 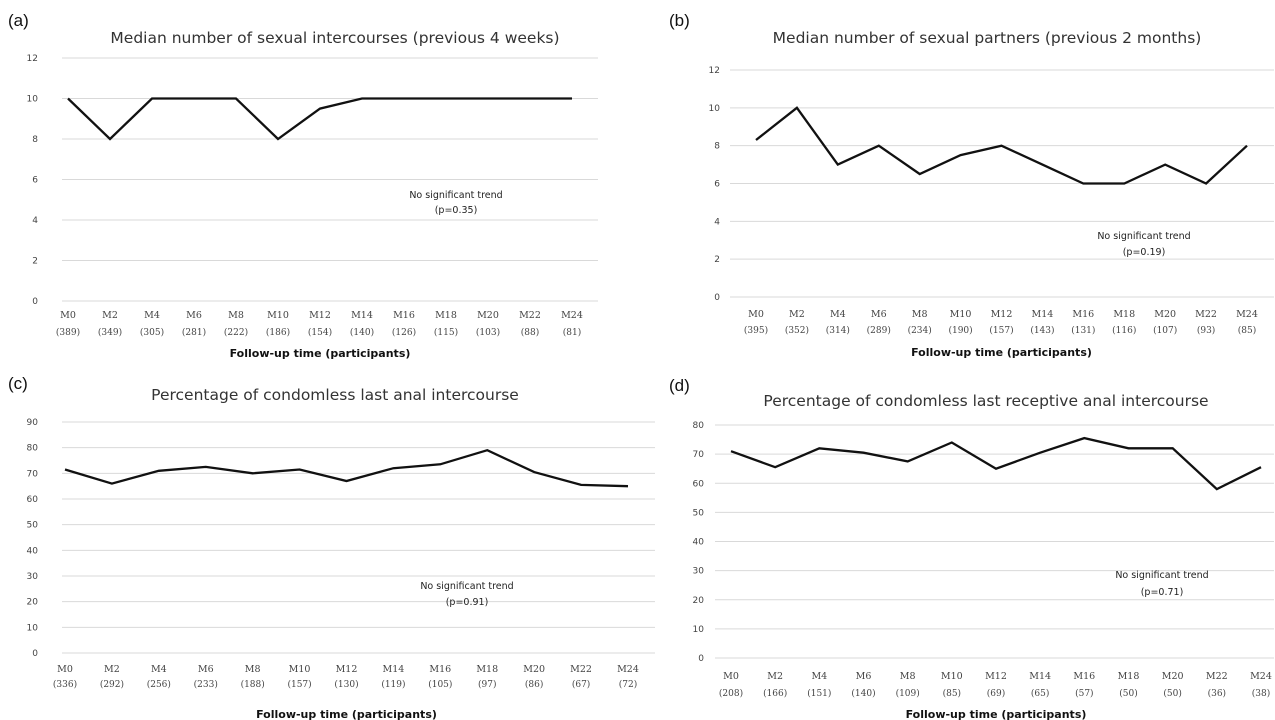 I want to click on y-tick-label: 60, so click(x=33, y=500).